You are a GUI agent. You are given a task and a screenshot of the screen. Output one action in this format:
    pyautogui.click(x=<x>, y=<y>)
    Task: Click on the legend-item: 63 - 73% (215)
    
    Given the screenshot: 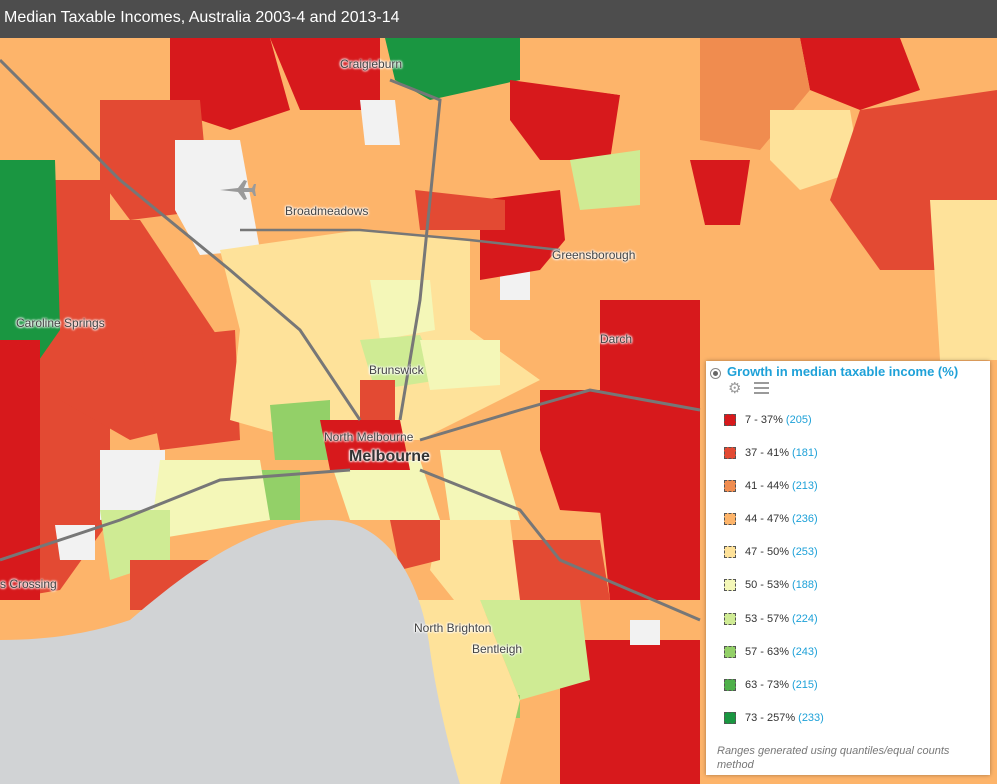 What is the action you would take?
    pyautogui.click(x=774, y=695)
    